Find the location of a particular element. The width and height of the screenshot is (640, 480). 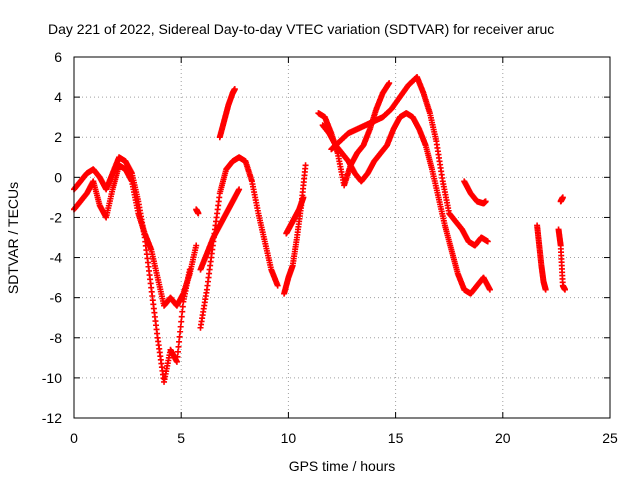

series-B-early is located at coordinates (135, 235).